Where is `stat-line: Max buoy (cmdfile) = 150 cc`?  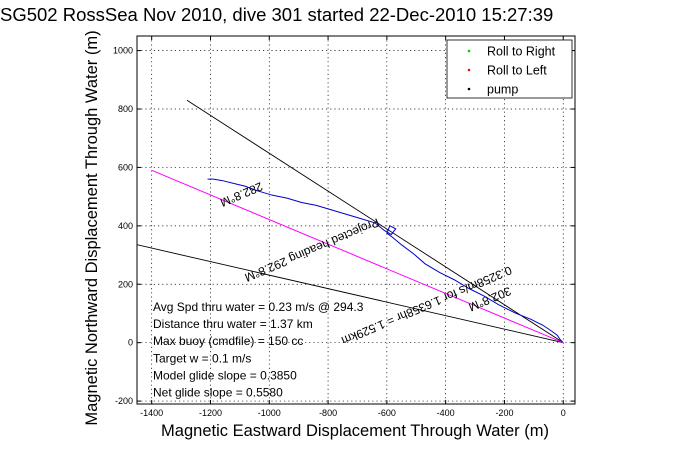
stat-line: Max buoy (cmdfile) = 150 cc is located at coordinates (228, 341).